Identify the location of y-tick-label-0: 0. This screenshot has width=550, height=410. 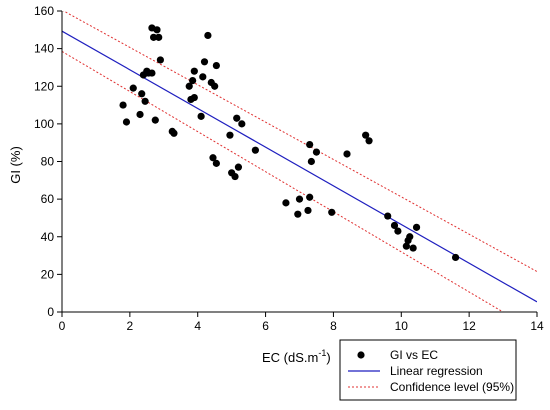
(50, 312).